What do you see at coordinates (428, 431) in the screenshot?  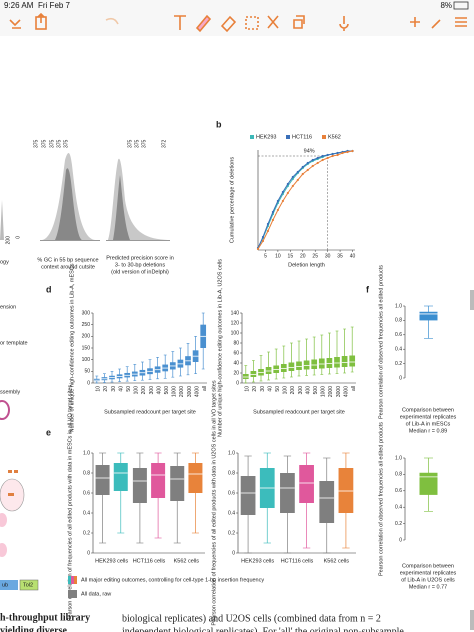 I see `f-caption: Median r = 0.89` at bounding box center [428, 431].